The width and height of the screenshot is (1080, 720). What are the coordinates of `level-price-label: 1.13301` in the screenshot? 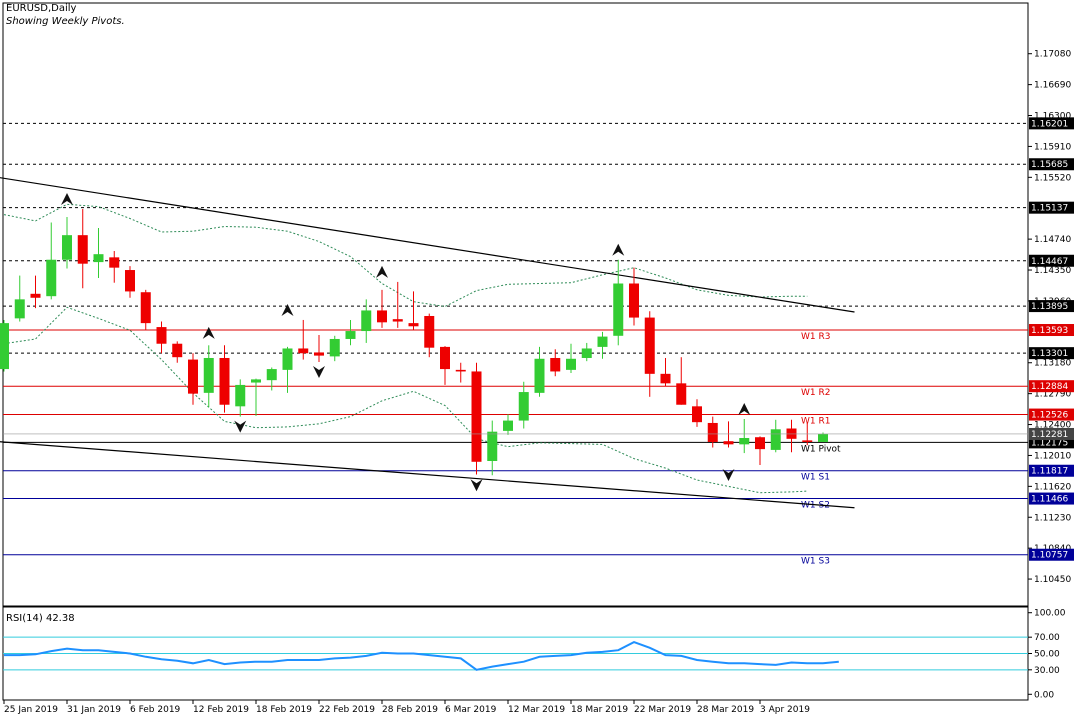 It's located at (1049, 354).